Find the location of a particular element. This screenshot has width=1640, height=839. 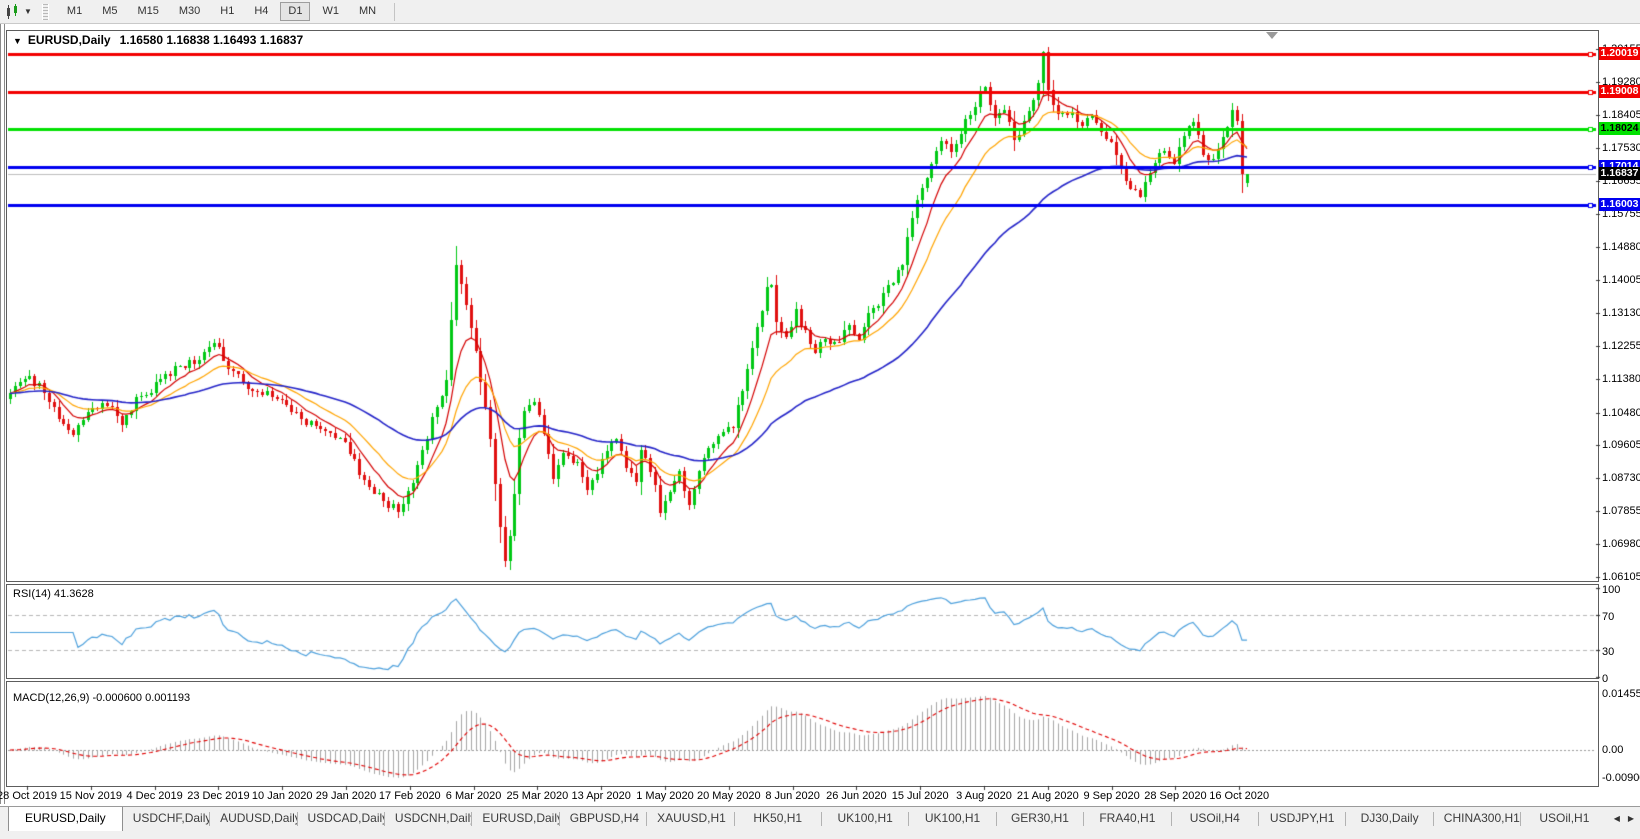

price-axis-label: 1.19280 is located at coordinates (1621, 82).